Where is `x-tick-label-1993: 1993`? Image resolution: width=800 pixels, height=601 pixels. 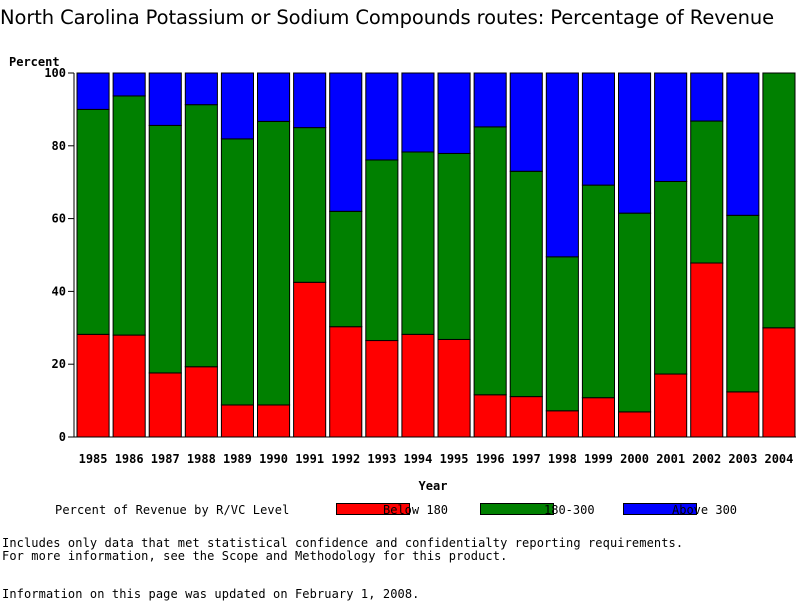 x-tick-label-1993: 1993 is located at coordinates (381, 459).